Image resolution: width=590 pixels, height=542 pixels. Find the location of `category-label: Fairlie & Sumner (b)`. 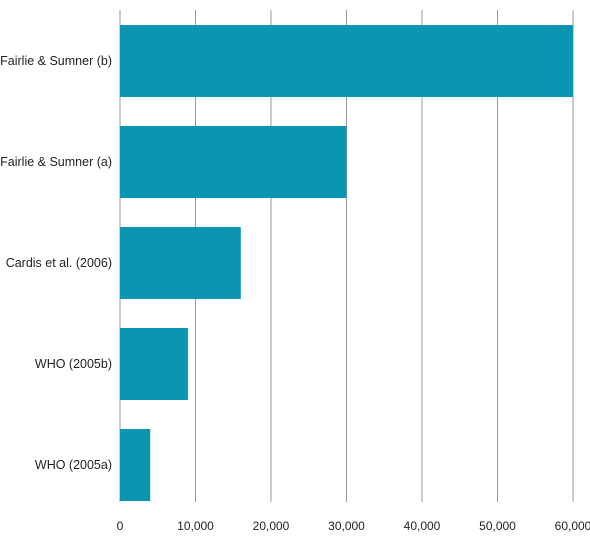

category-label: Fairlie & Sumner (b) is located at coordinates (56, 61).